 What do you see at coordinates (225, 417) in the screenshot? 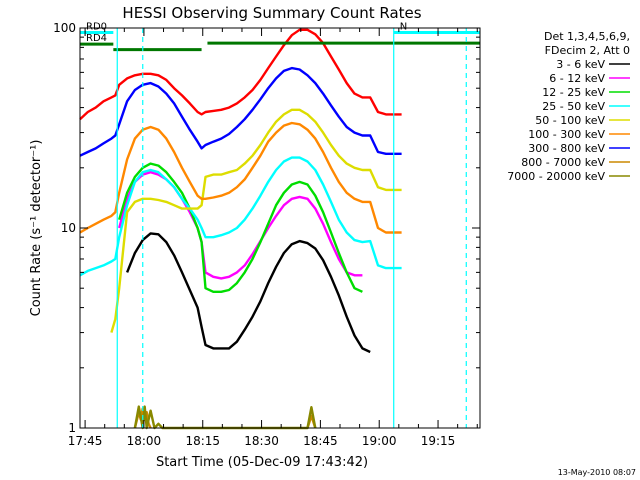
I see `series-line-7000-20000-kev` at bounding box center [225, 417].